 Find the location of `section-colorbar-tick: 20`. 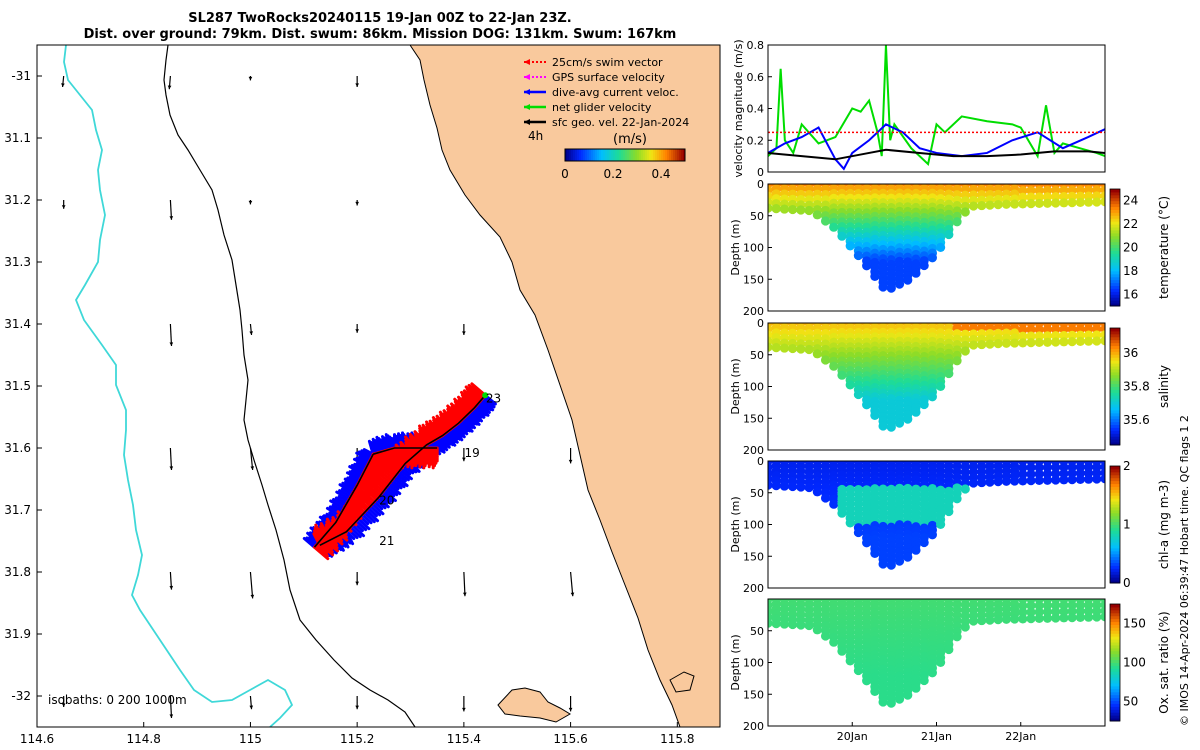

section-colorbar-tick: 20 is located at coordinates (1130, 248).